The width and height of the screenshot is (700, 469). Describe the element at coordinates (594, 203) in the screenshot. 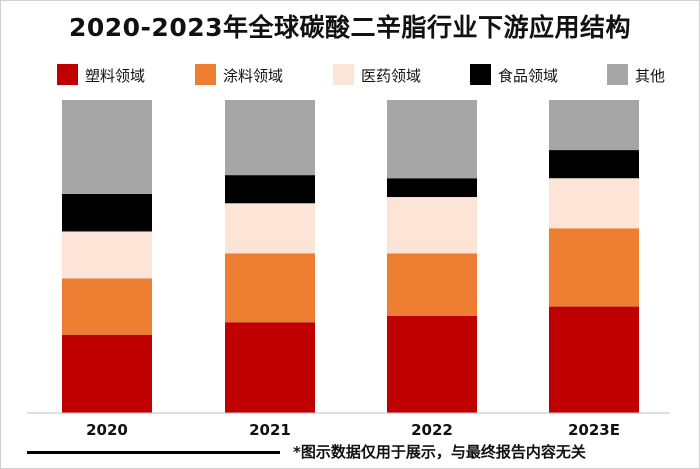

I see `bar-segment-2023e-s2` at that location.